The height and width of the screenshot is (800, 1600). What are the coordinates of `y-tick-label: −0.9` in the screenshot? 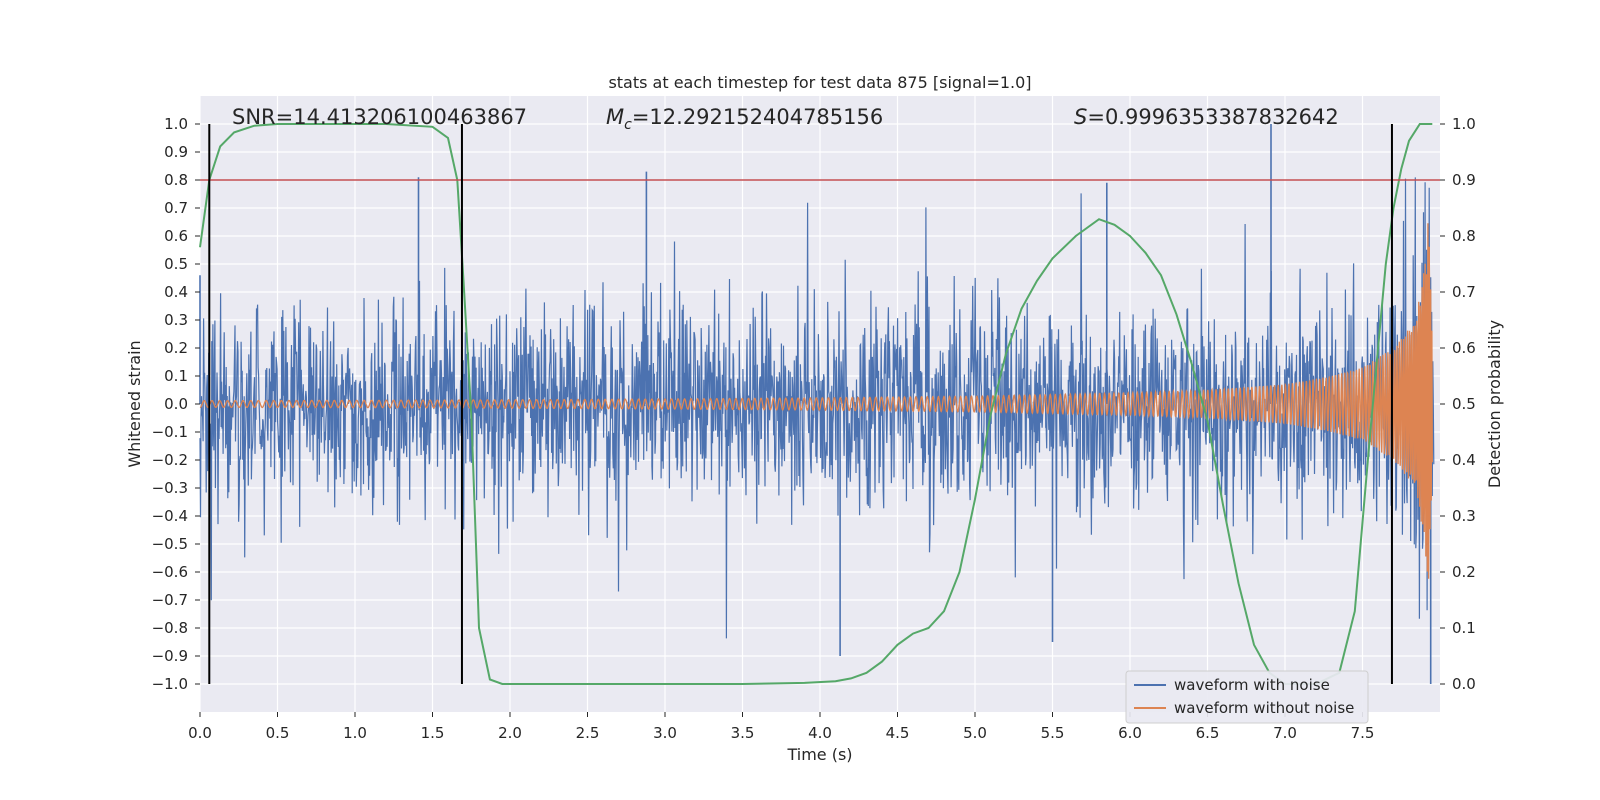 It's located at (170, 656).